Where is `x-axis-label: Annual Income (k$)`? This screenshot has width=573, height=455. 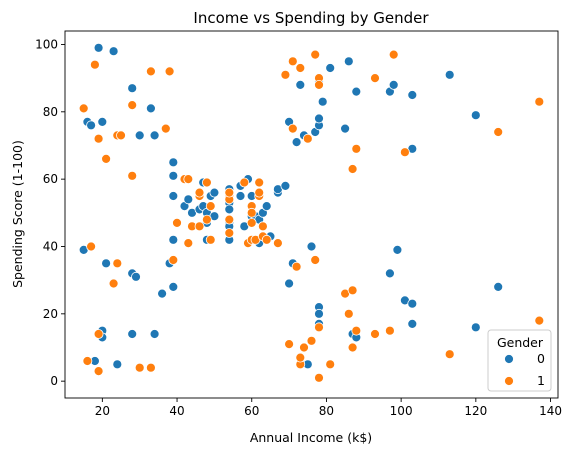
x-axis-label: Annual Income (k$) is located at coordinates (311, 437).